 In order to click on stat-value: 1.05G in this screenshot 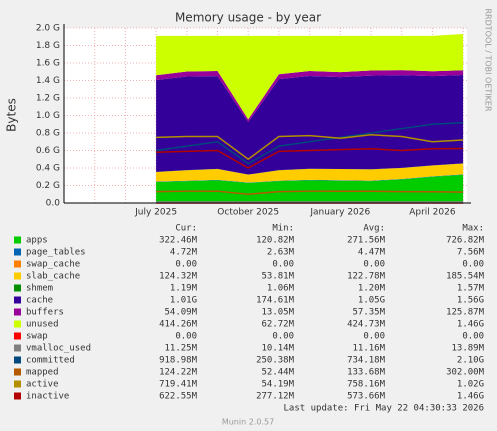, I will do `click(371, 301)`.